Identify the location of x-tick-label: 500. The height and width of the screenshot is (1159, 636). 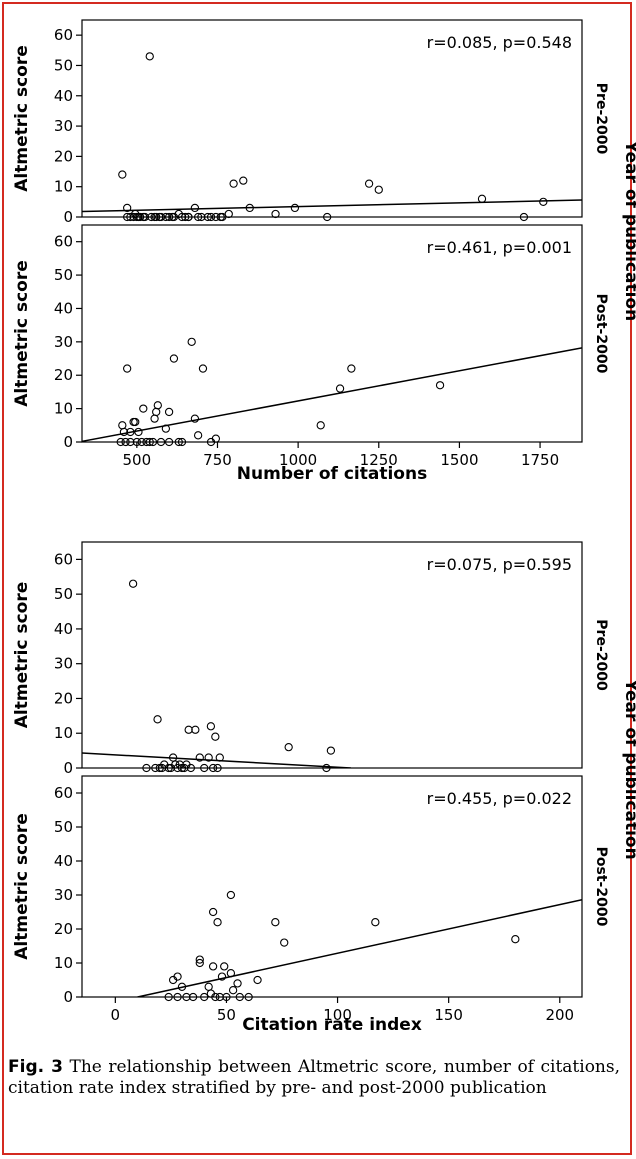
(137, 460).